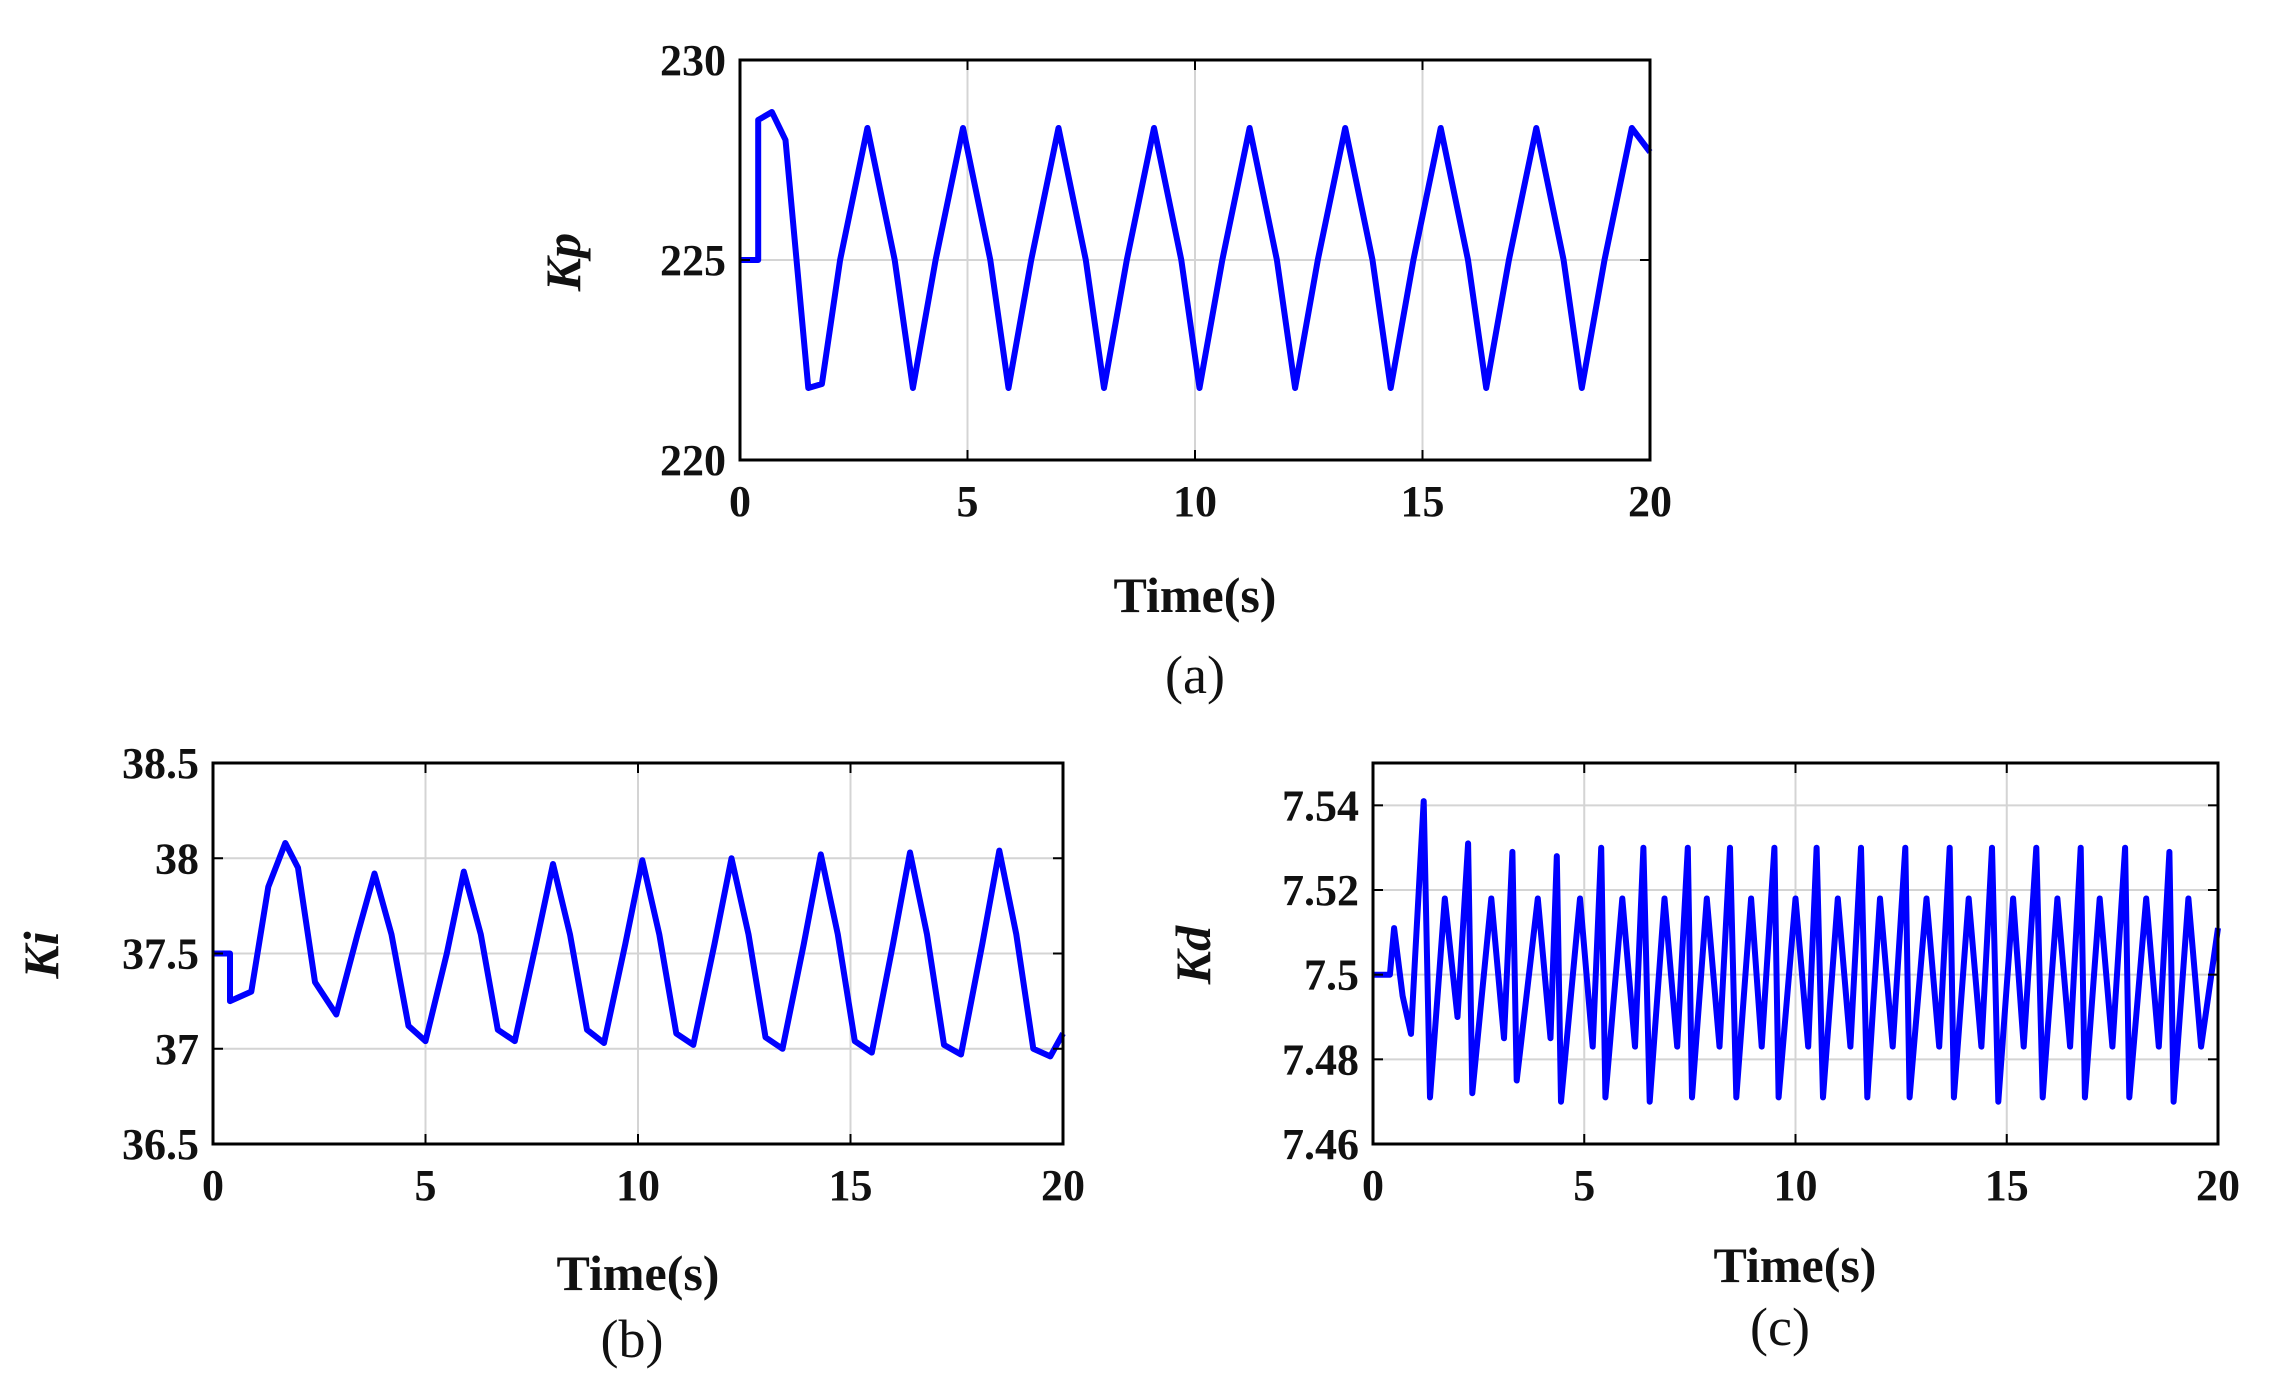  What do you see at coordinates (693, 260) in the screenshot?
I see `y-tick-label: 225` at bounding box center [693, 260].